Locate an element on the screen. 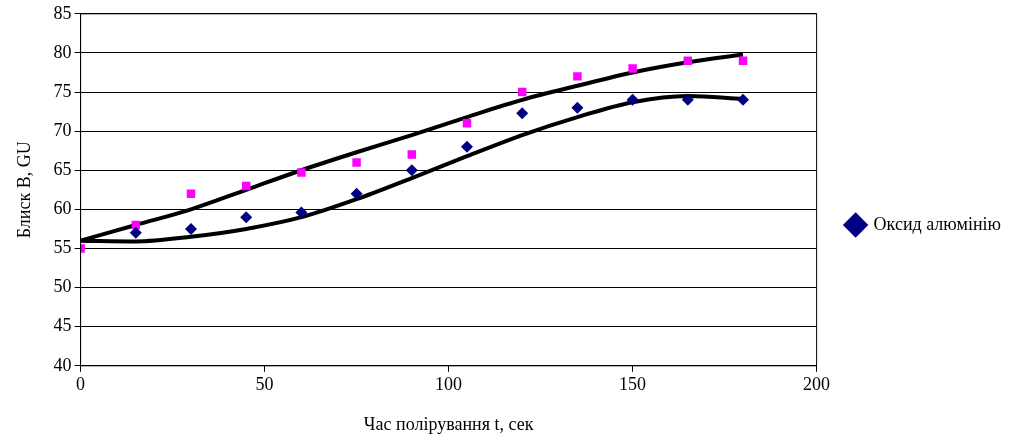  y-tick-label: 40 is located at coordinates (62, 364).